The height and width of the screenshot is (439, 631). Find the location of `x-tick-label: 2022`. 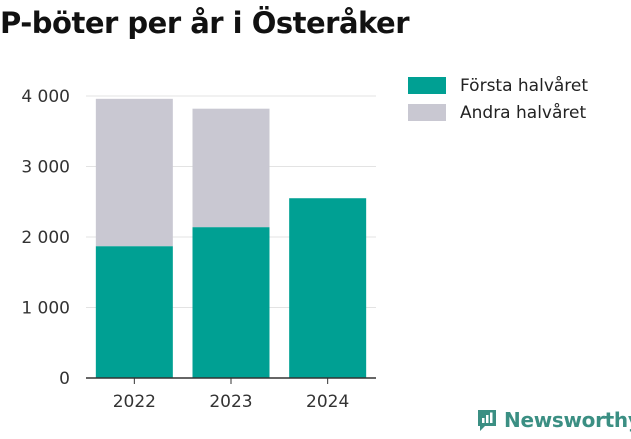

x-tick-label: 2022 is located at coordinates (134, 402).